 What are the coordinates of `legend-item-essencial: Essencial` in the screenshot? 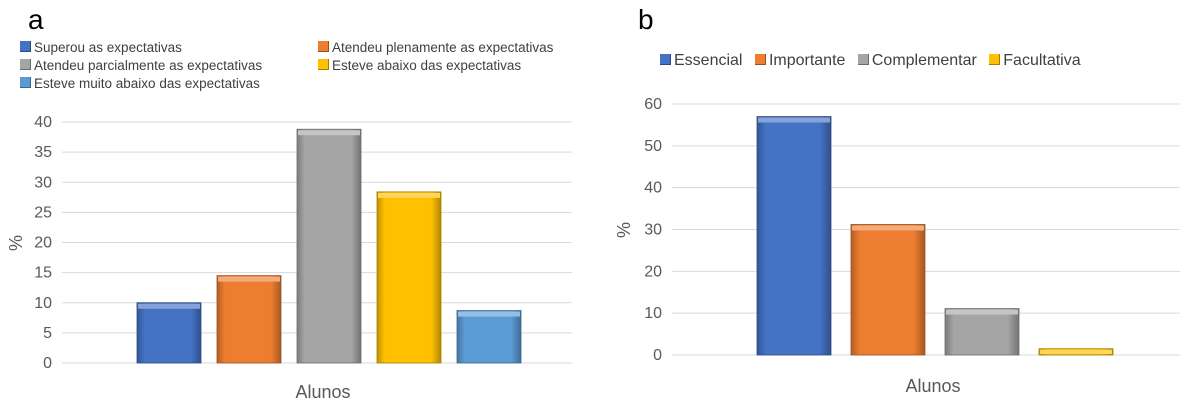 It's located at (701, 61).